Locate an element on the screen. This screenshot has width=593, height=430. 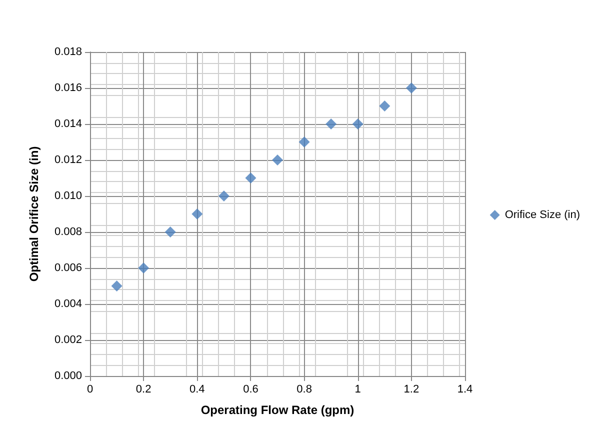
x-tick-label: 0 is located at coordinates (90, 390).